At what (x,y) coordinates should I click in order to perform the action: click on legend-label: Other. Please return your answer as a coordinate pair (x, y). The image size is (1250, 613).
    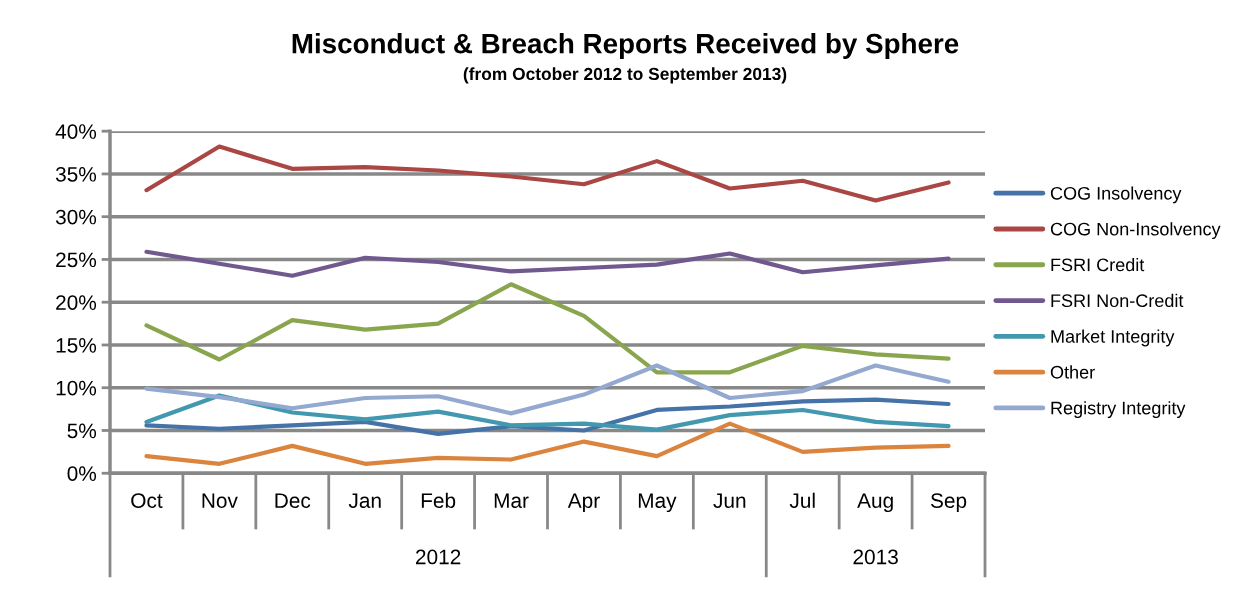
    Looking at the image, I should click on (1072, 372).